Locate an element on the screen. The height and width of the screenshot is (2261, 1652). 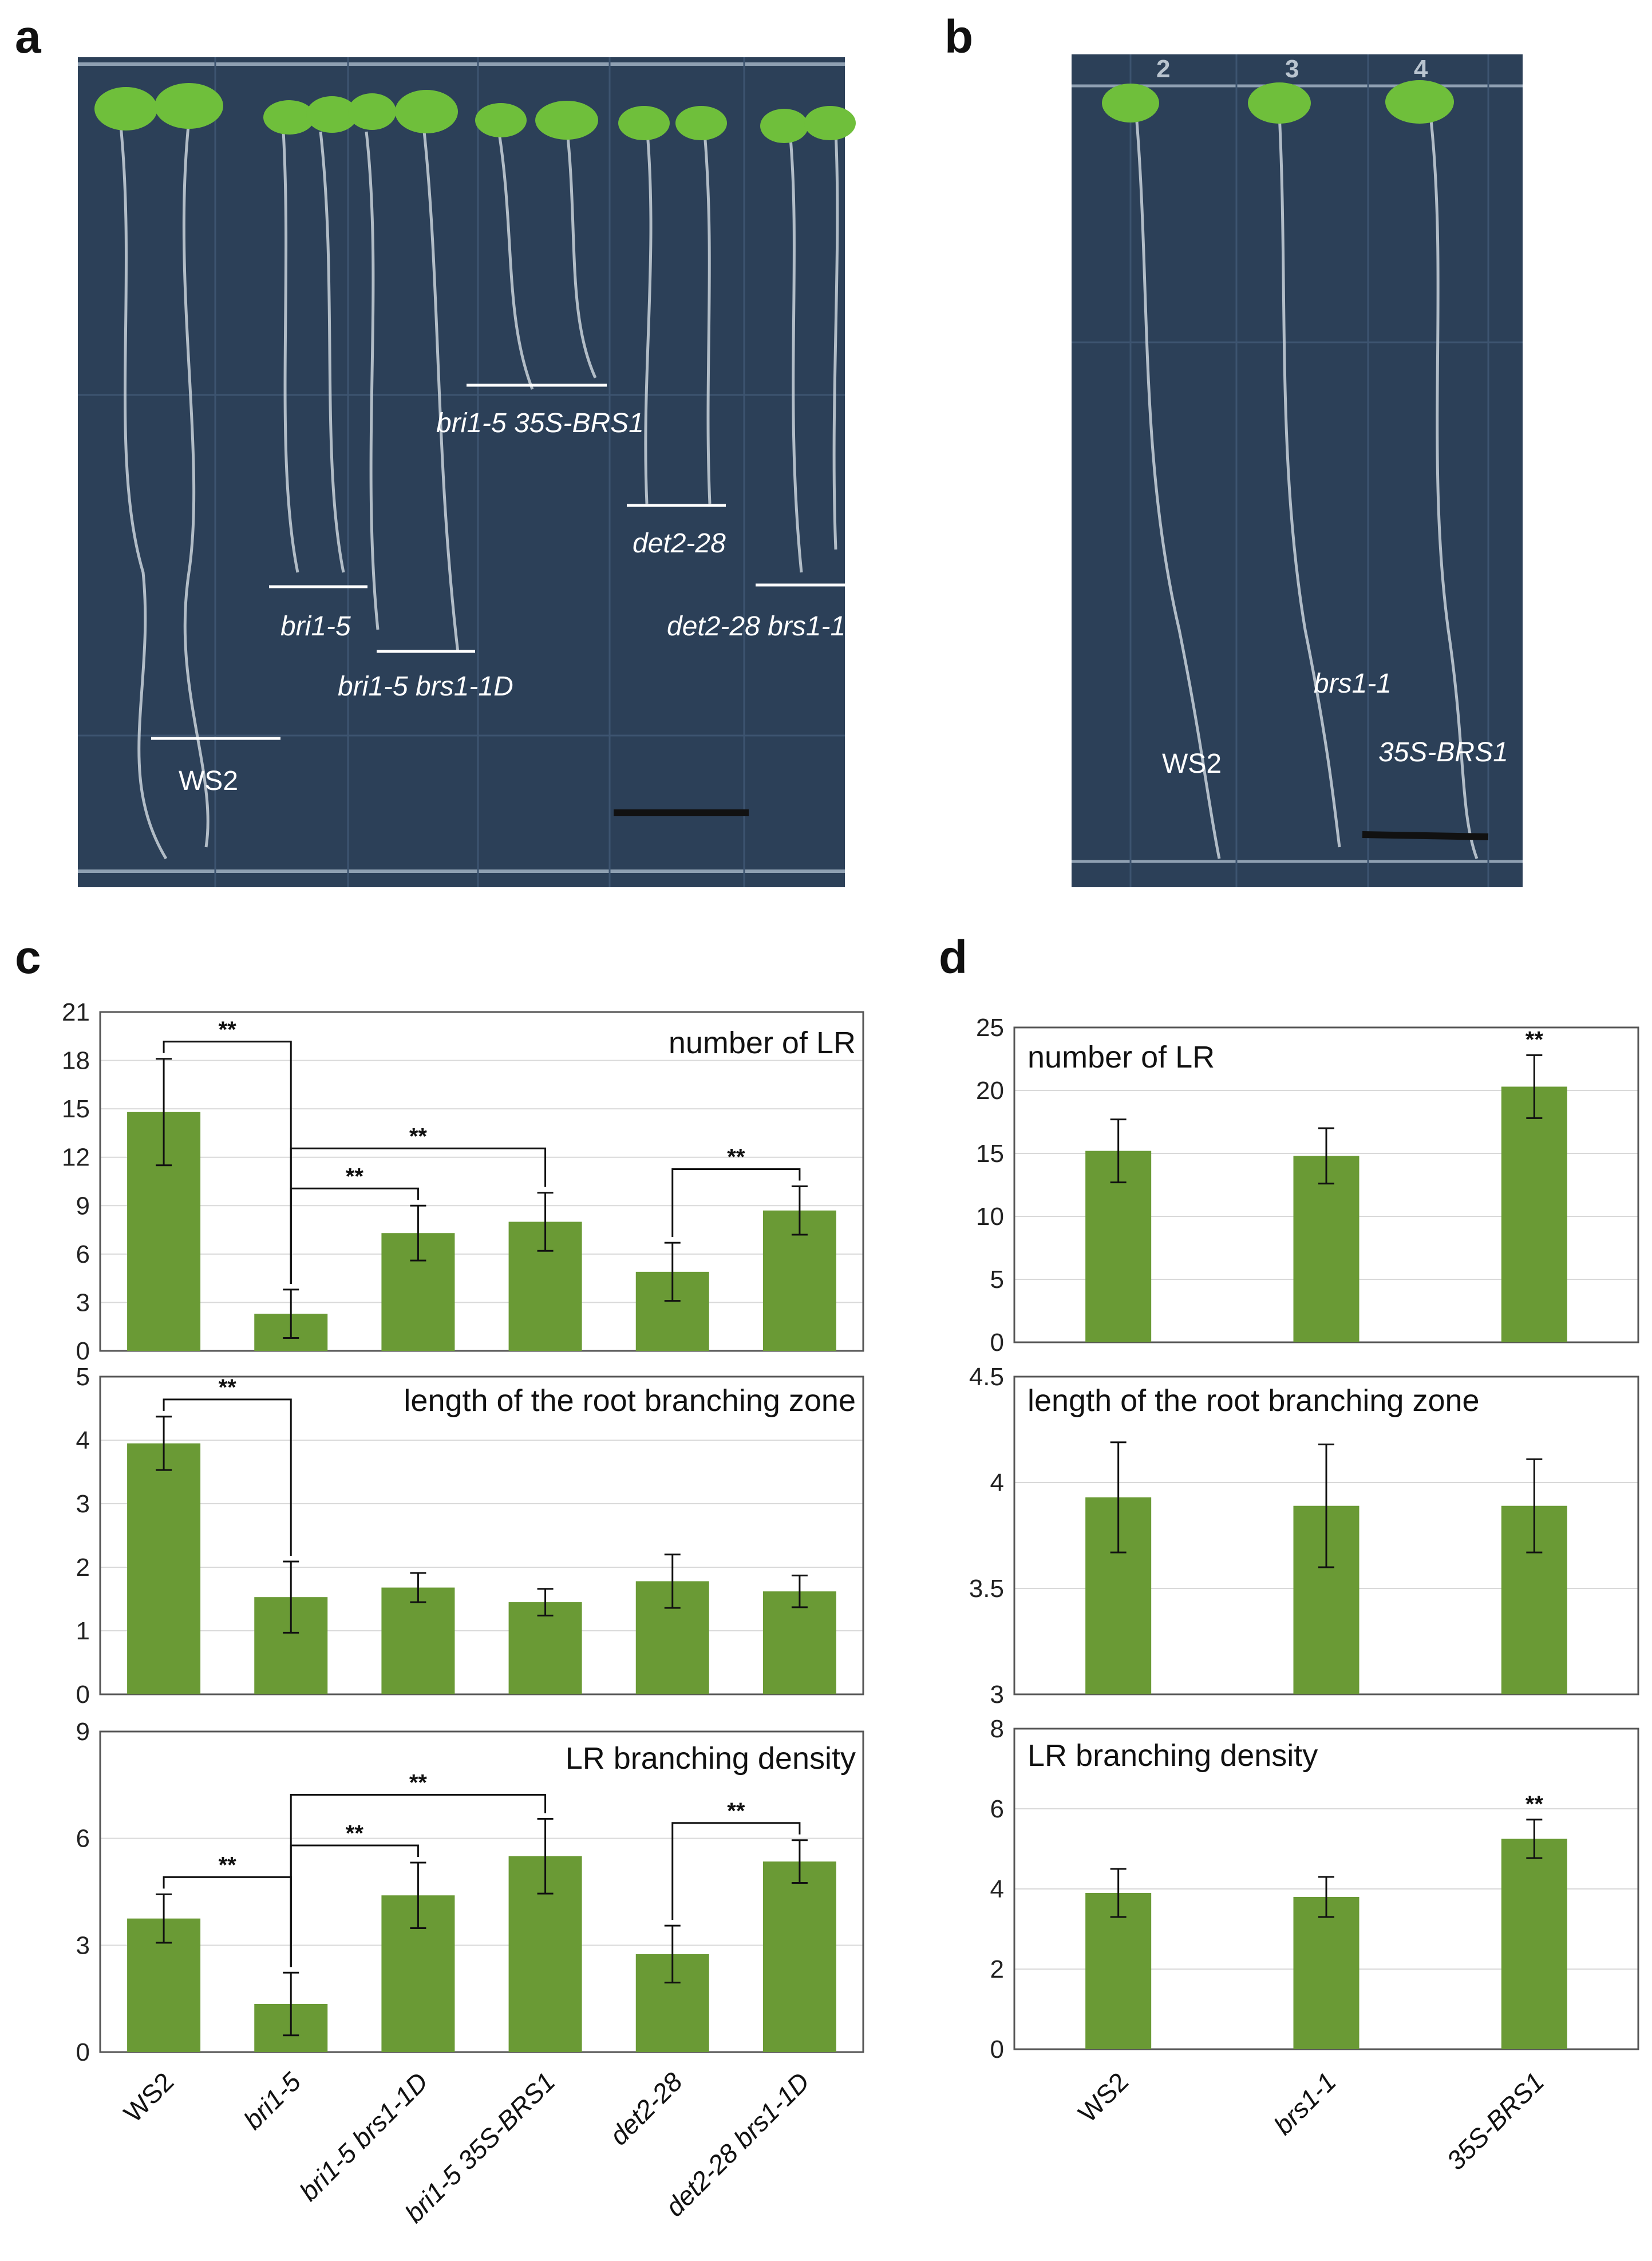
category-label: brs1-1 is located at coordinates (1305, 2103).